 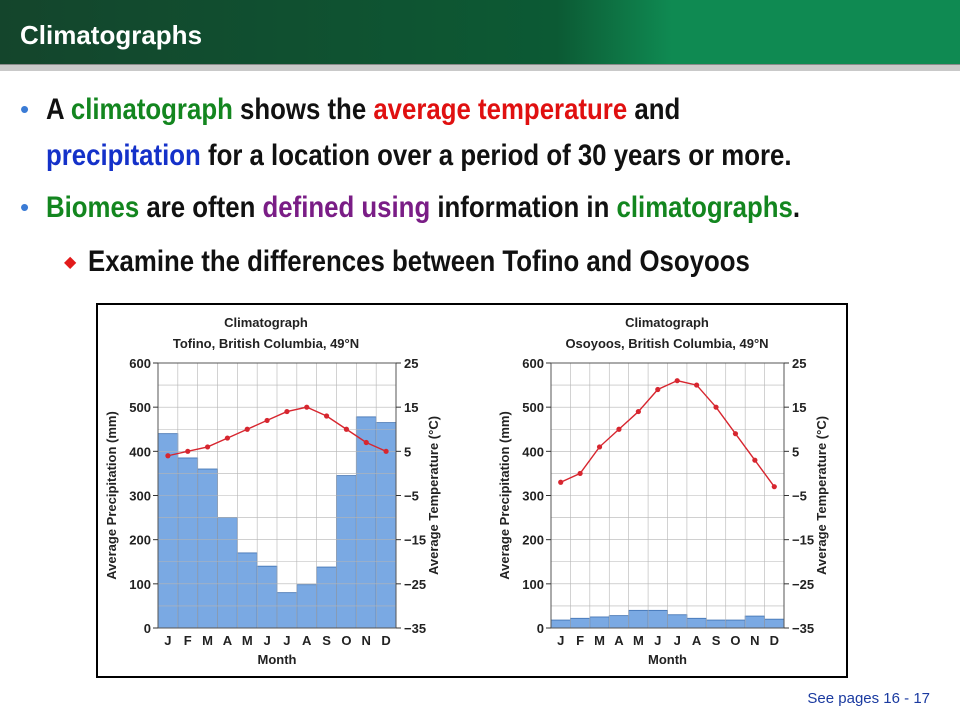 What do you see at coordinates (638, 640) in the screenshot?
I see `chart-2-x-tick-label: M` at bounding box center [638, 640].